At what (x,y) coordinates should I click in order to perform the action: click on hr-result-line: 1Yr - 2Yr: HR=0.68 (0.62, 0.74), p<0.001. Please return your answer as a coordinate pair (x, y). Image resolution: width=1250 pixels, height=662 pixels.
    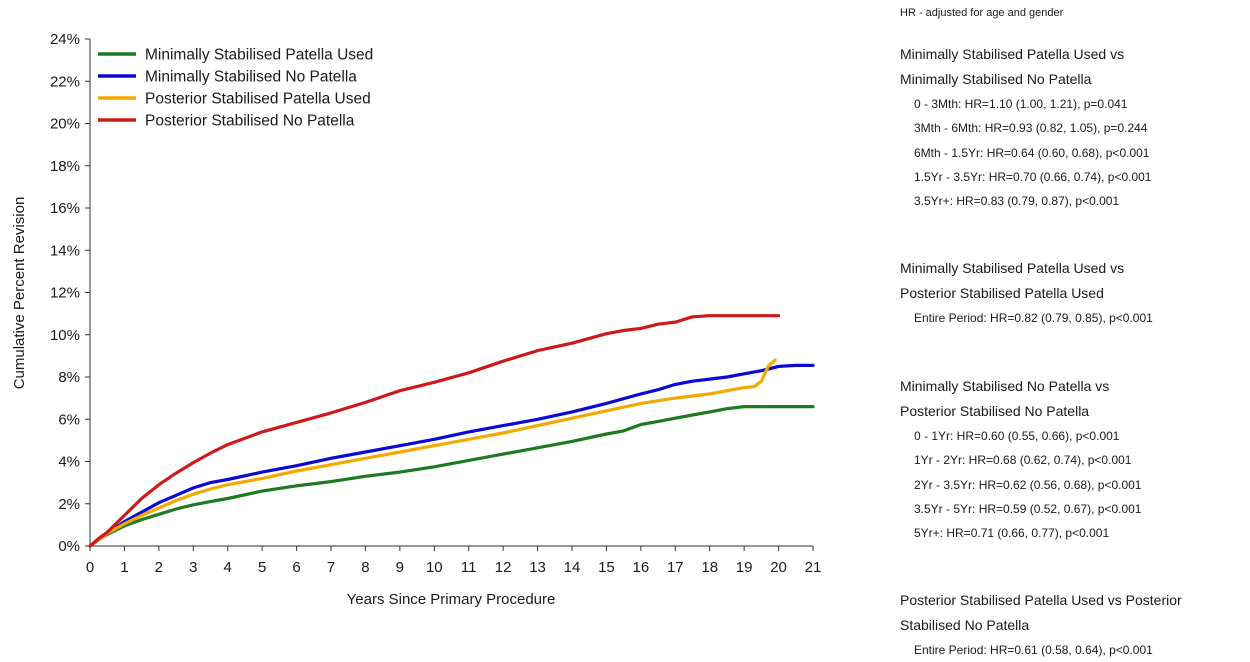
    Looking at the image, I should click on (1023, 460).